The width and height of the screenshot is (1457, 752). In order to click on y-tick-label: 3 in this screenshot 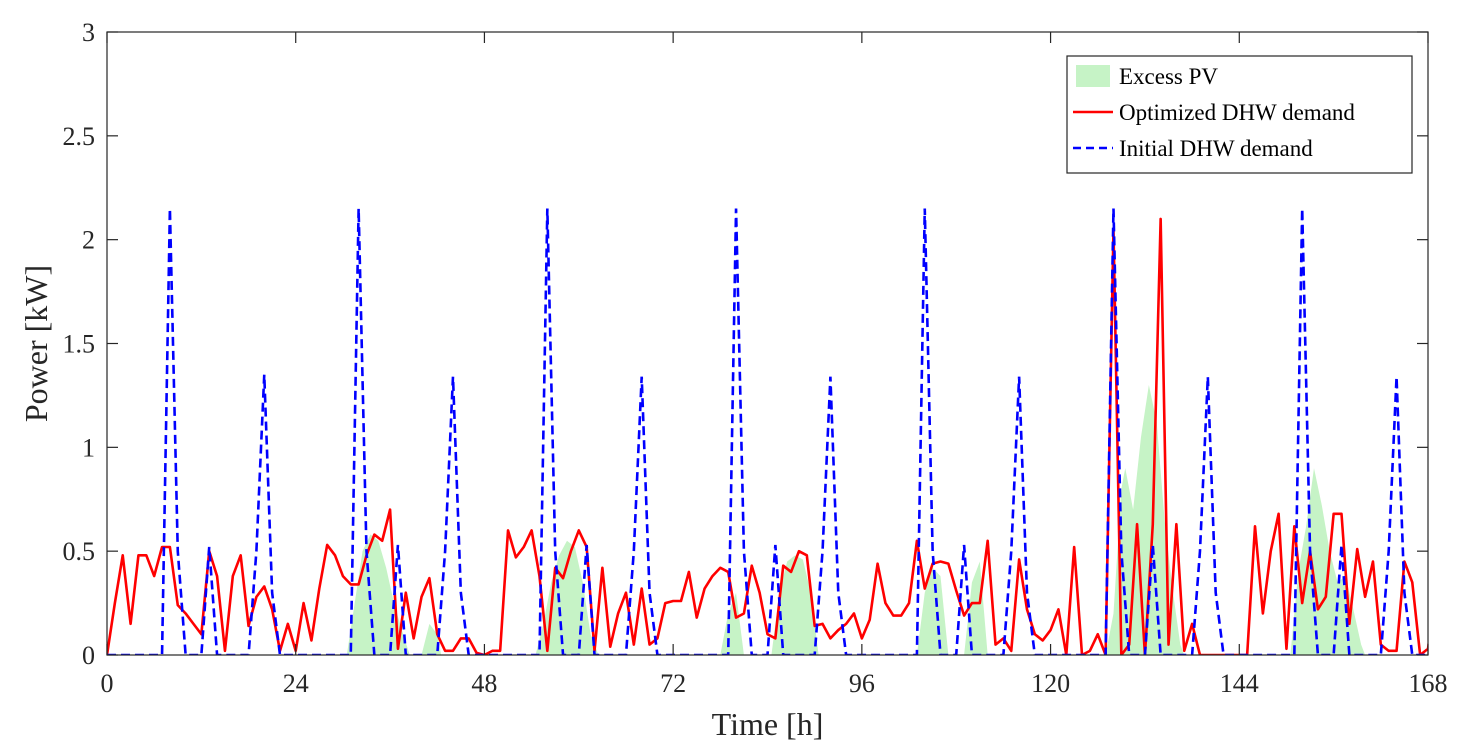, I will do `click(88, 32)`.